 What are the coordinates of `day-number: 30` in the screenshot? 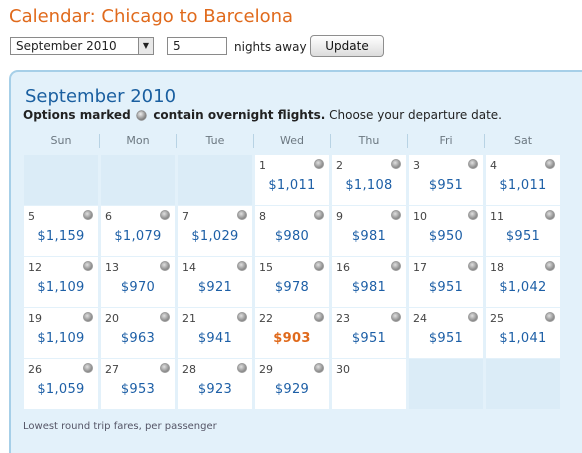 It's located at (343, 369).